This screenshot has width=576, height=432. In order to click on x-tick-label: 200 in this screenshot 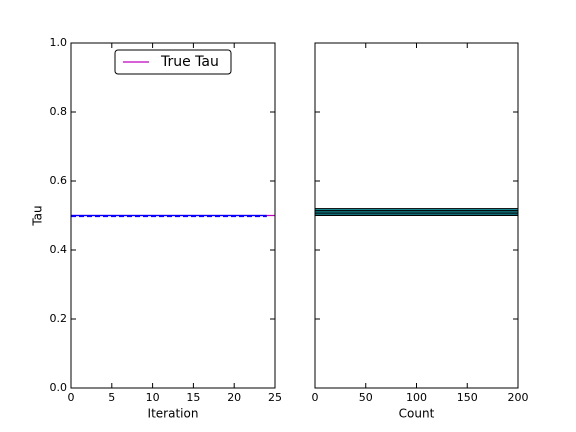, I will do `click(518, 397)`.